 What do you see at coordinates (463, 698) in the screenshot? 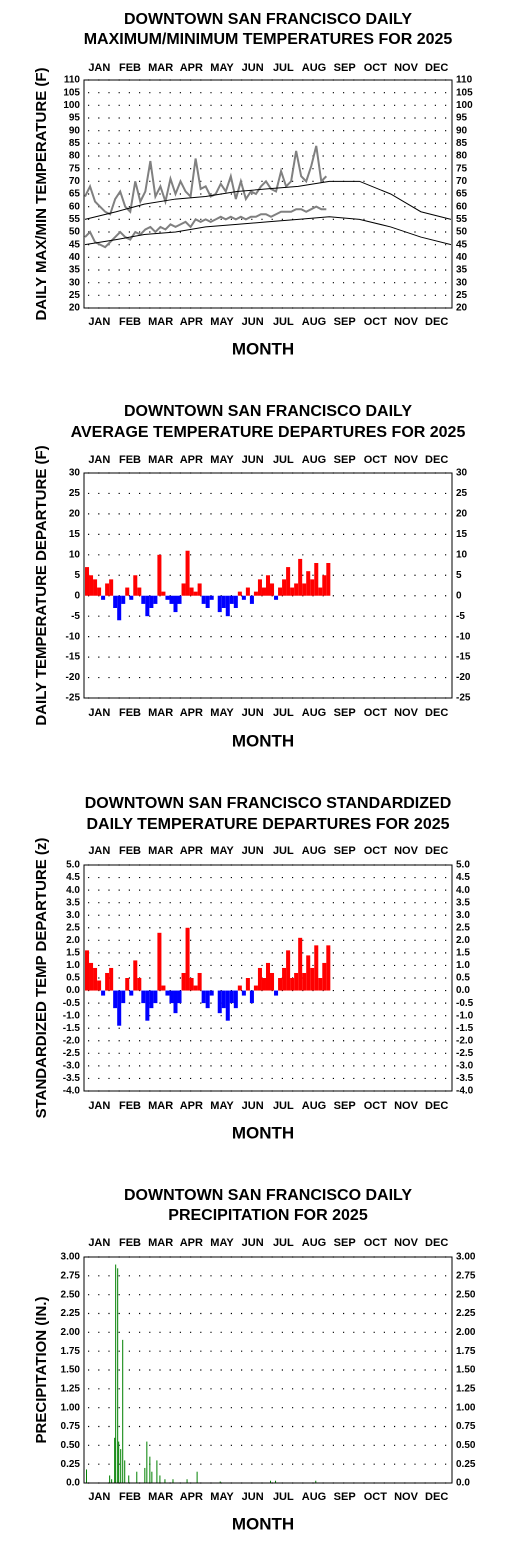
I see `y-tick-label: -25` at bounding box center [463, 698].